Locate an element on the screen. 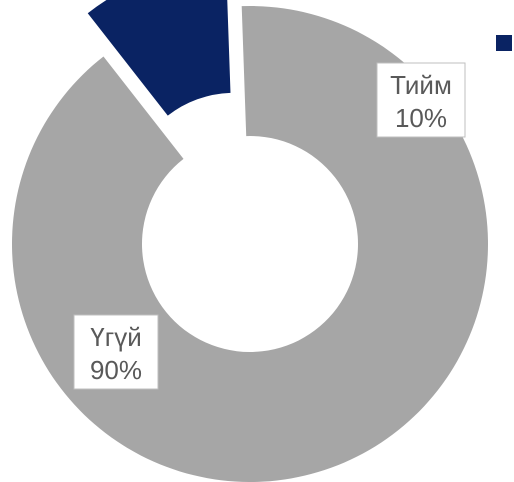 The width and height of the screenshot is (514, 482). data-label-percent: 10% is located at coordinates (421, 118).